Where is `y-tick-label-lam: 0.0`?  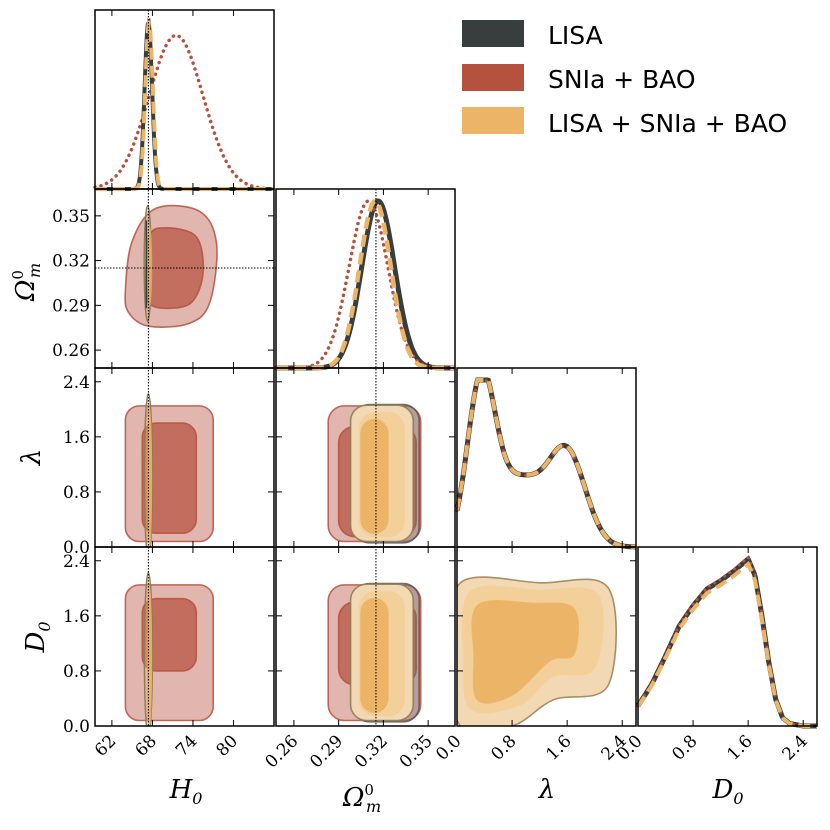 y-tick-label-lam: 0.0 is located at coordinates (76, 548).